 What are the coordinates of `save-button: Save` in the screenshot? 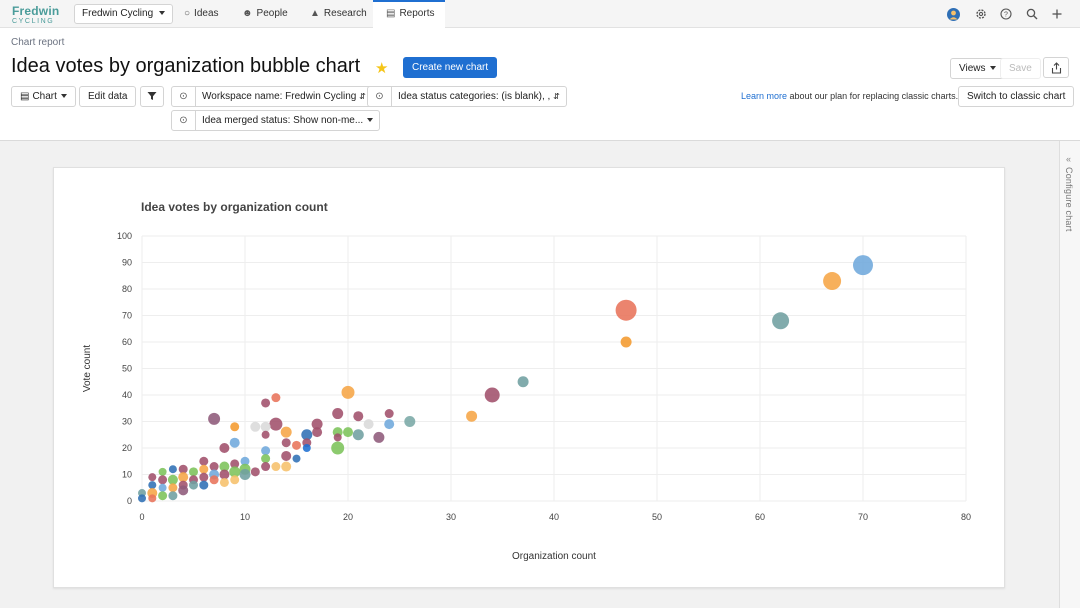 It's located at (1020, 68).